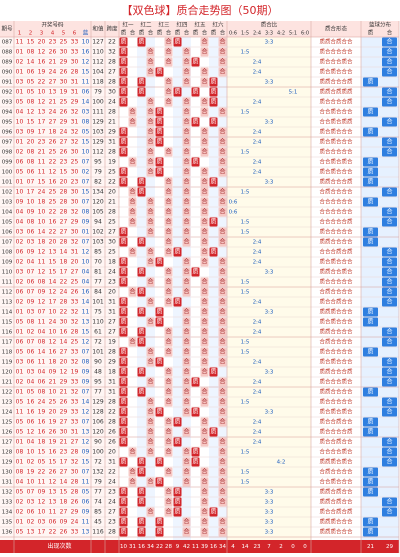 Image resolution: width=400 pixels, height=557 pixels. What do you see at coordinates (178, 33) in the screenshot?
I see `header-pq: 质` at bounding box center [178, 33].